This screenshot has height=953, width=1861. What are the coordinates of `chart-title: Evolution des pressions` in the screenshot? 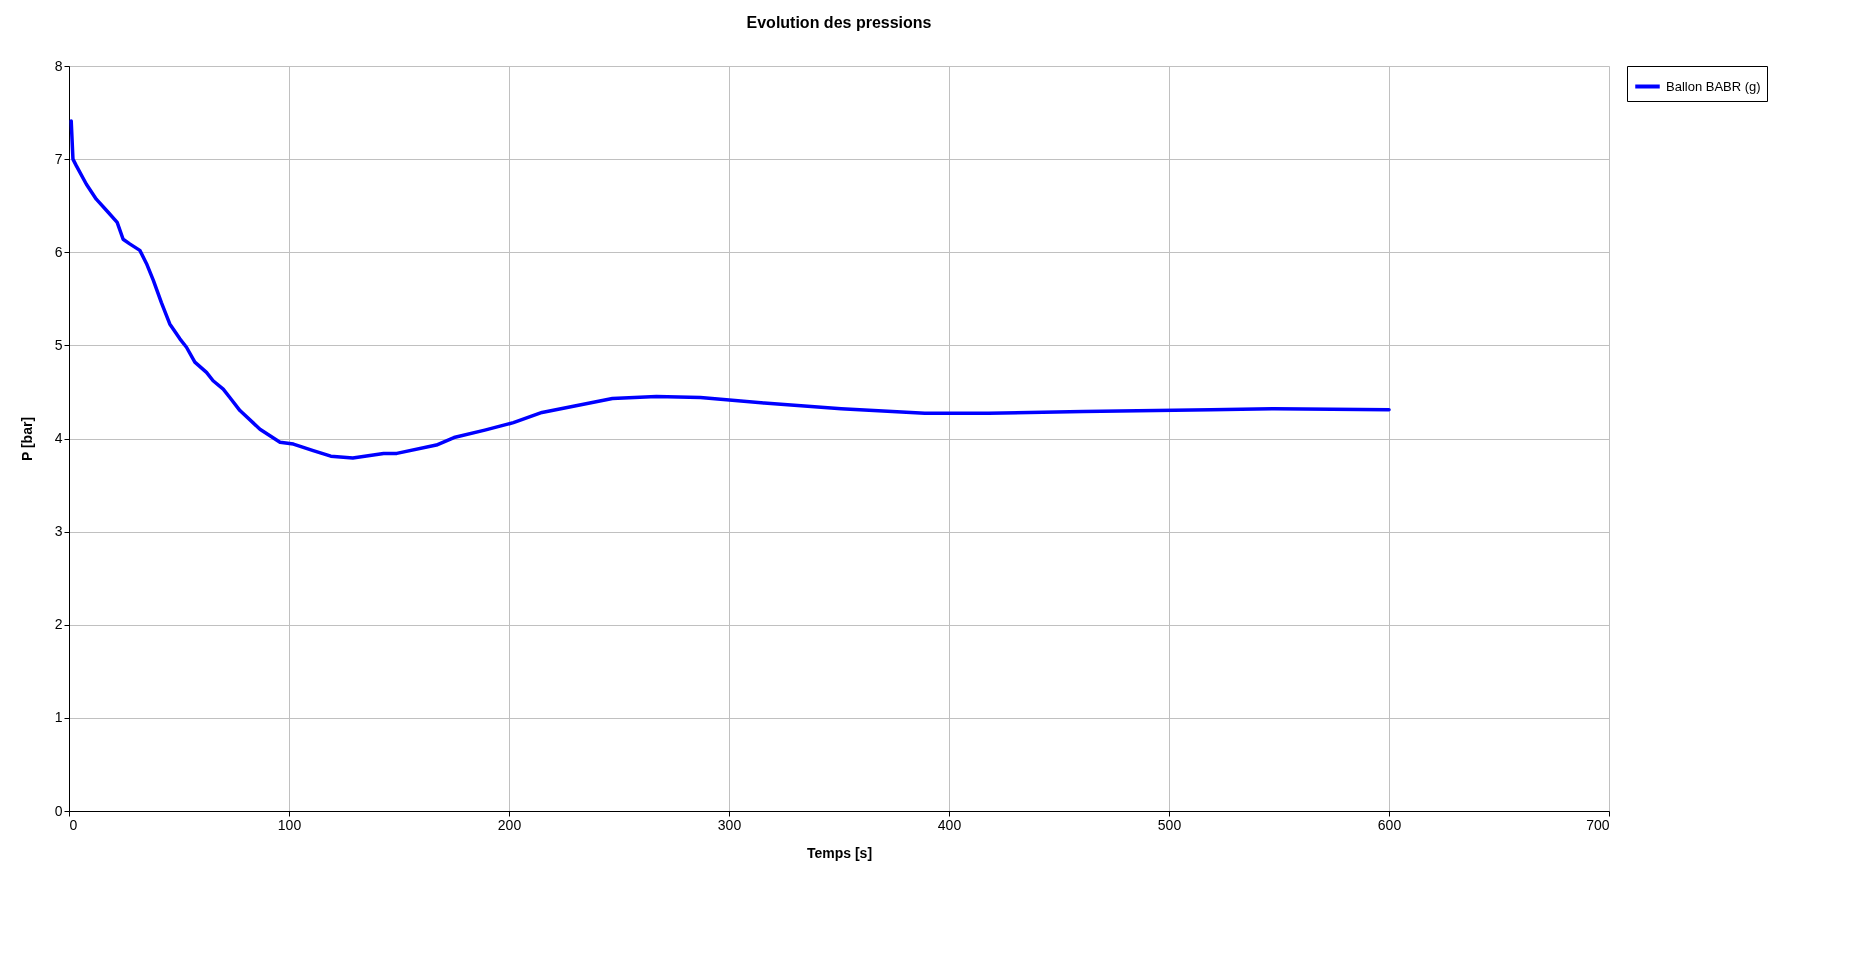 It's located at (839, 22).